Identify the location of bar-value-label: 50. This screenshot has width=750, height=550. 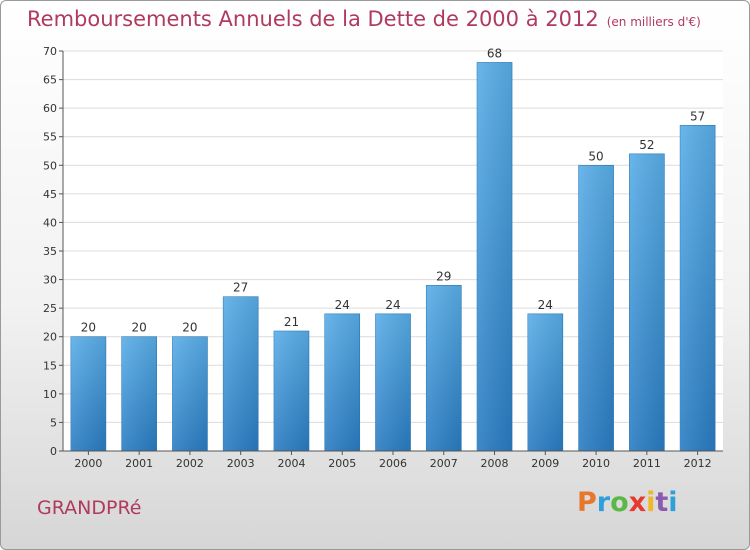
(595, 156).